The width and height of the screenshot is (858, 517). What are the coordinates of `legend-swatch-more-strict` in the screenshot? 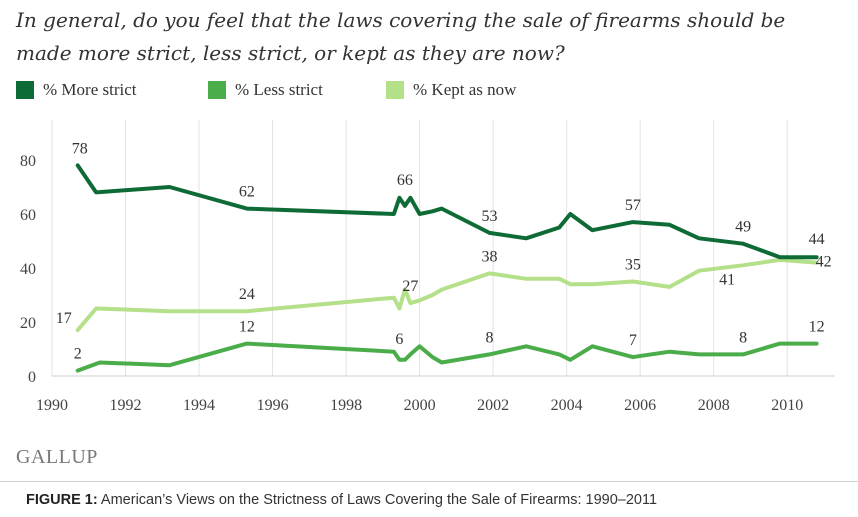 It's located at (25, 90).